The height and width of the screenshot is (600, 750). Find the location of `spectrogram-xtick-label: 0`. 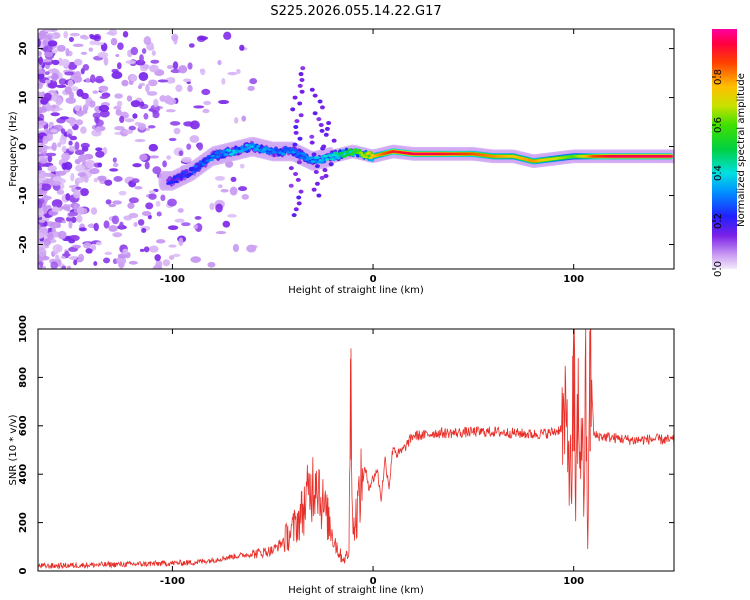

spectrogram-xtick-label: 0 is located at coordinates (373, 279).